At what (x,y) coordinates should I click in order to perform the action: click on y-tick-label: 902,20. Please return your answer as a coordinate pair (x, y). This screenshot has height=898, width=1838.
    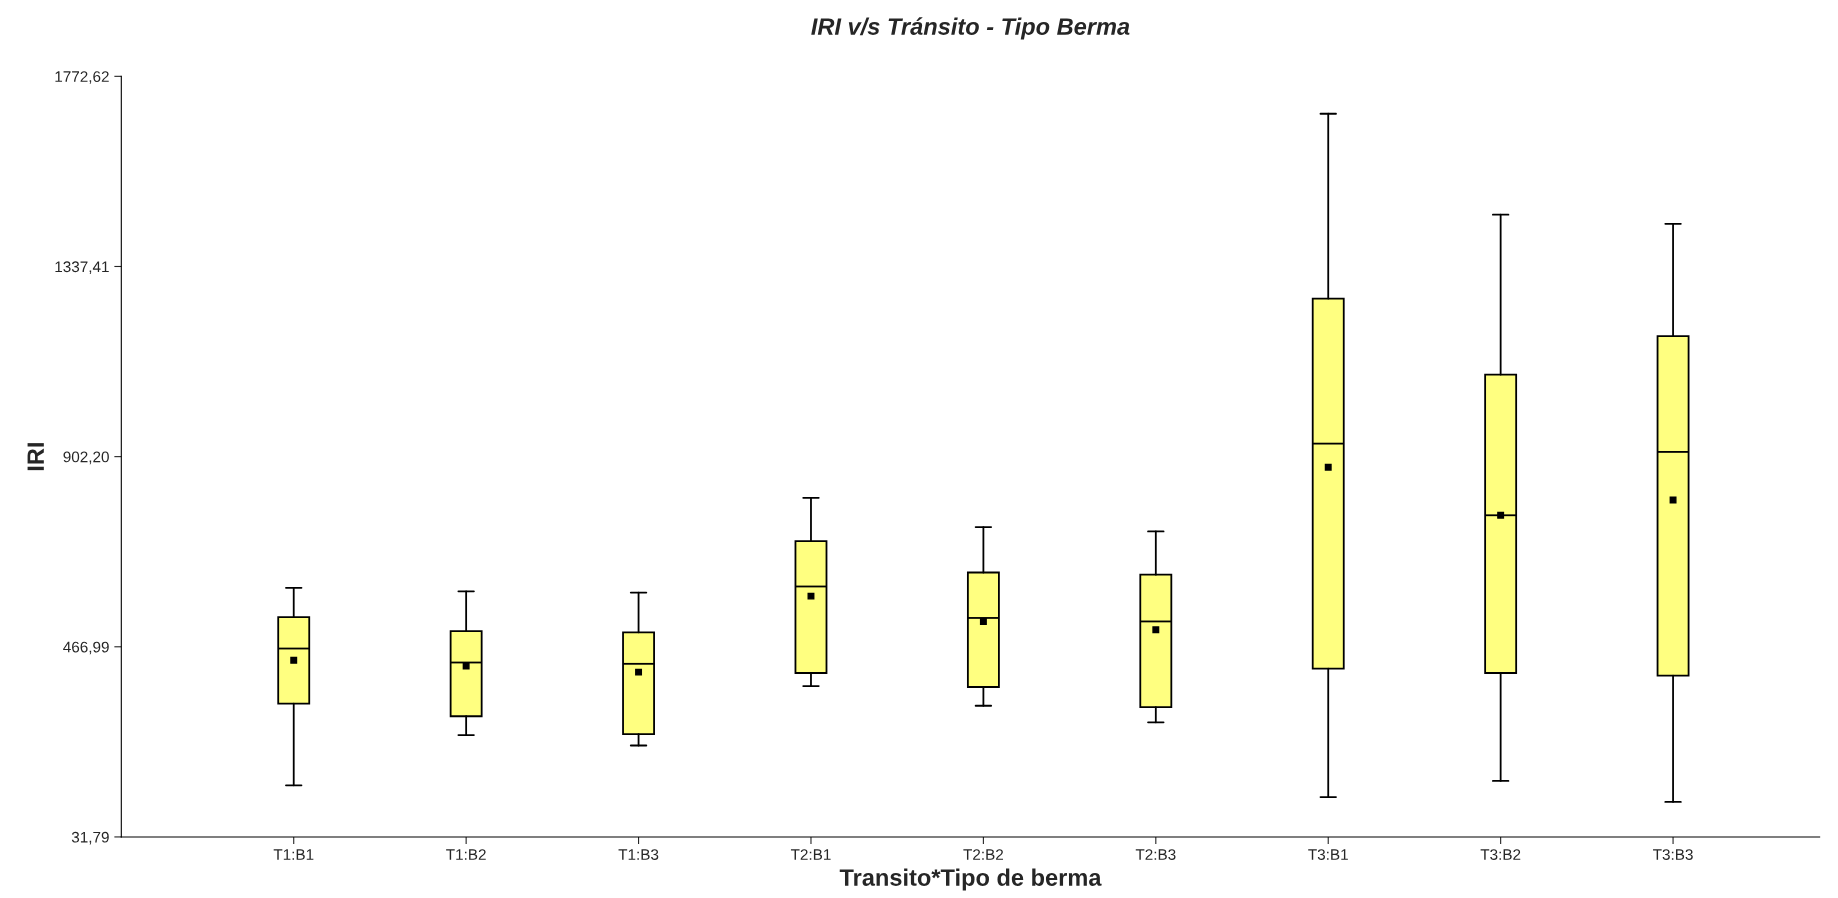
    Looking at the image, I should click on (86, 458).